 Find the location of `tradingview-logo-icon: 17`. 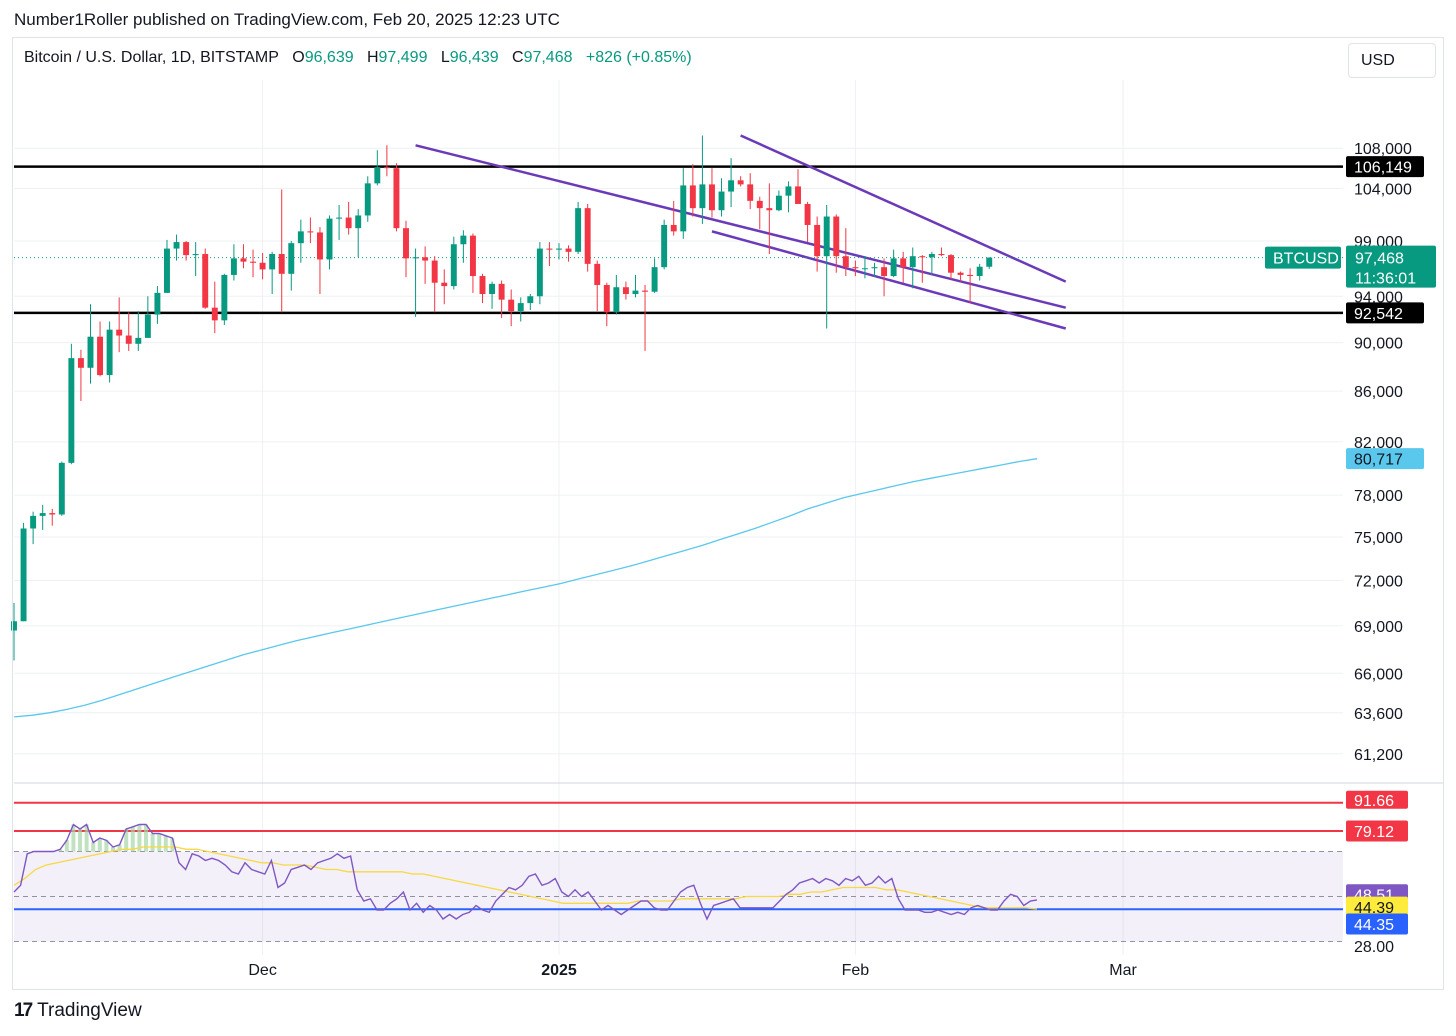

tradingview-logo-icon: 17 is located at coordinates (23, 1010).